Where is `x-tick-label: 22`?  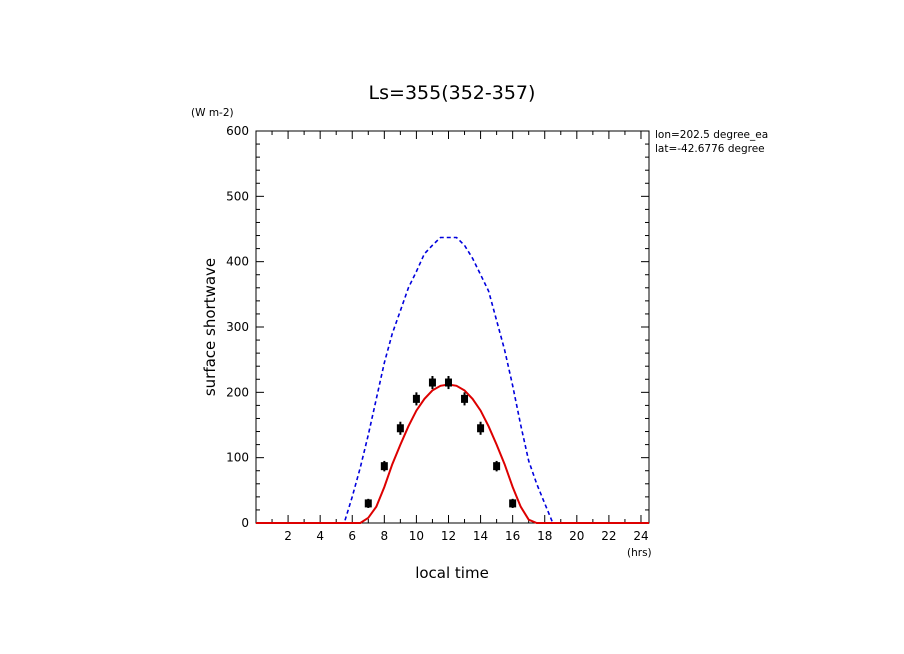
x-tick-label: 22 is located at coordinates (608, 536).